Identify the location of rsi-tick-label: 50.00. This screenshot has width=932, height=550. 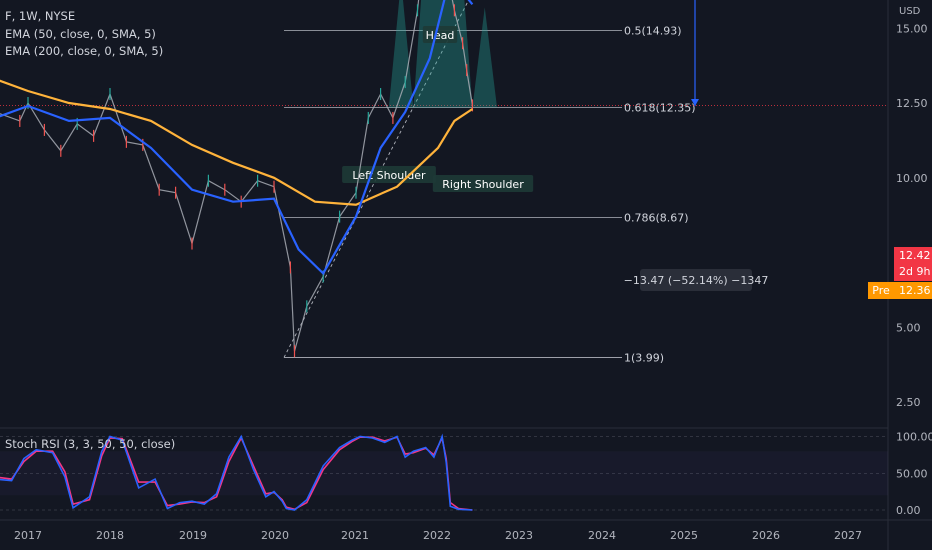
(912, 473).